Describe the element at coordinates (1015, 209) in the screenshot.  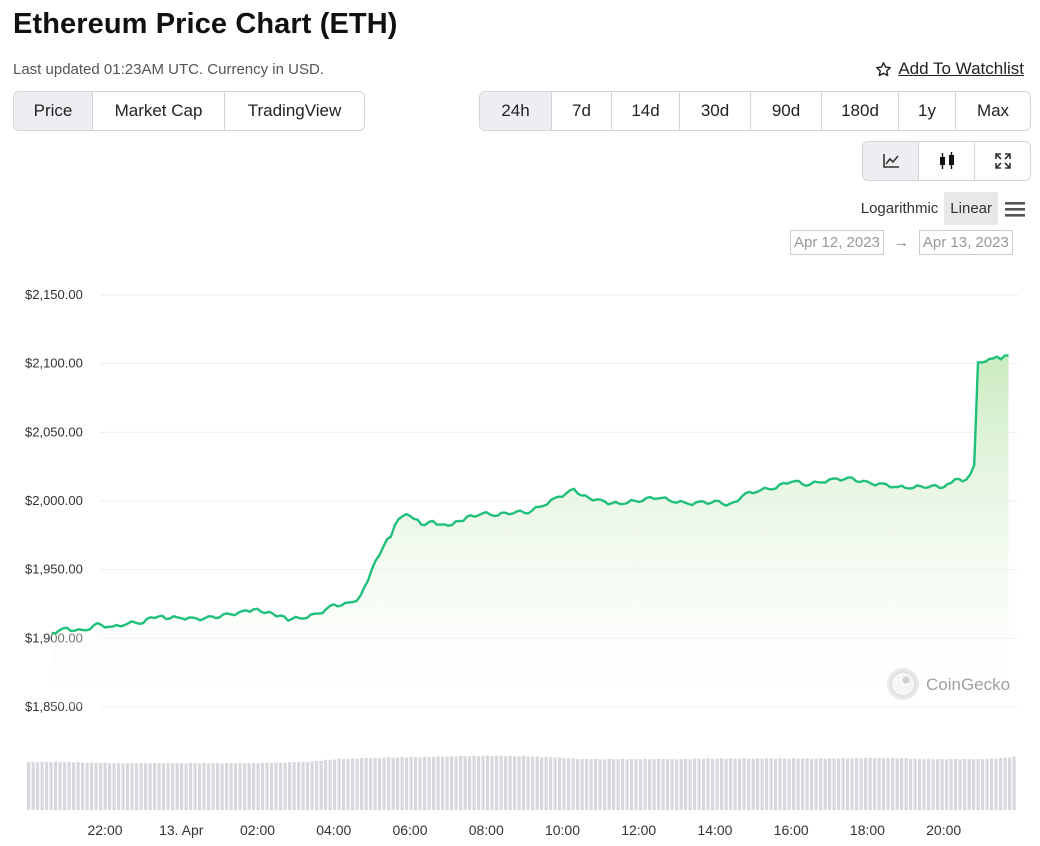
I see `hamburger-menu-icon` at that location.